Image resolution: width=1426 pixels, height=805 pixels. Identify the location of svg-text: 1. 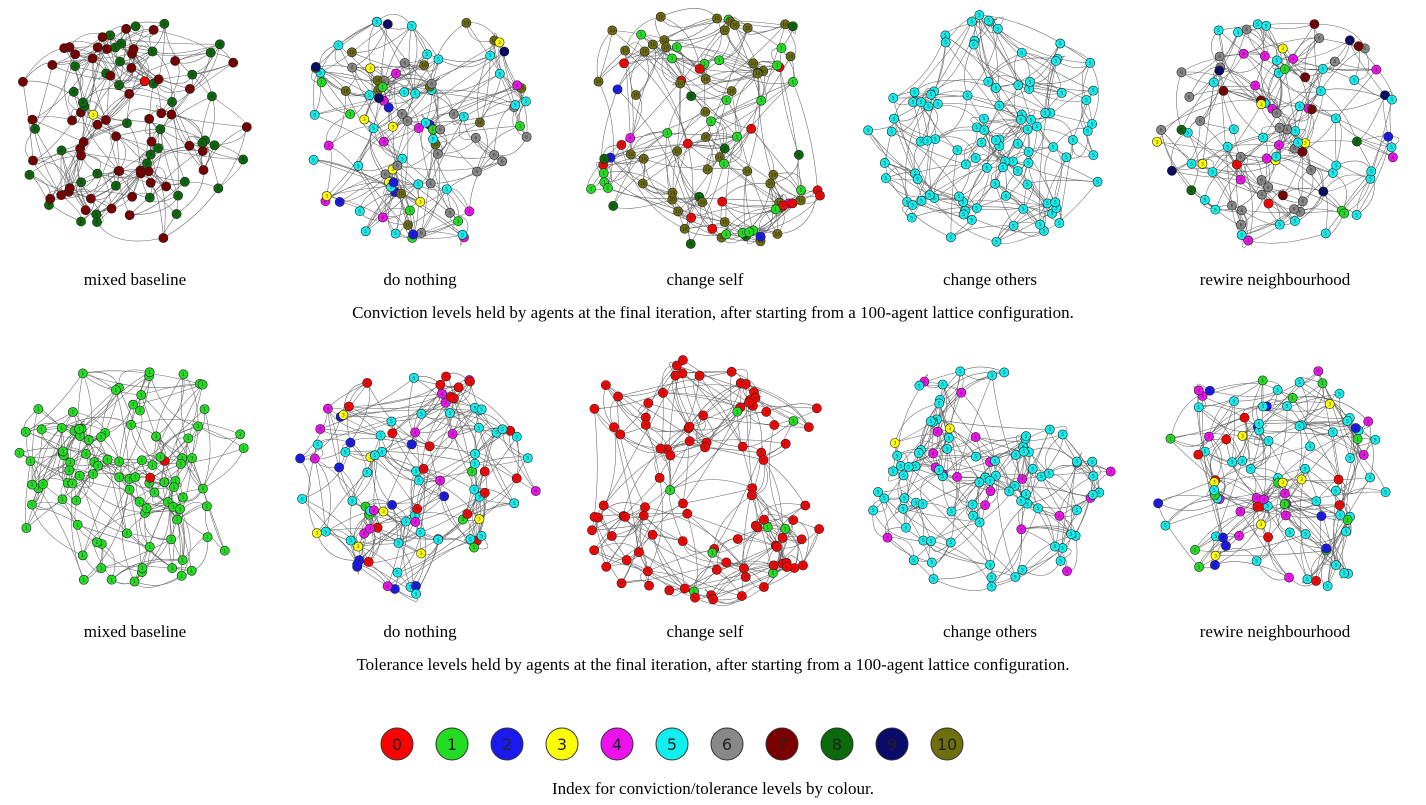
(749, 233).